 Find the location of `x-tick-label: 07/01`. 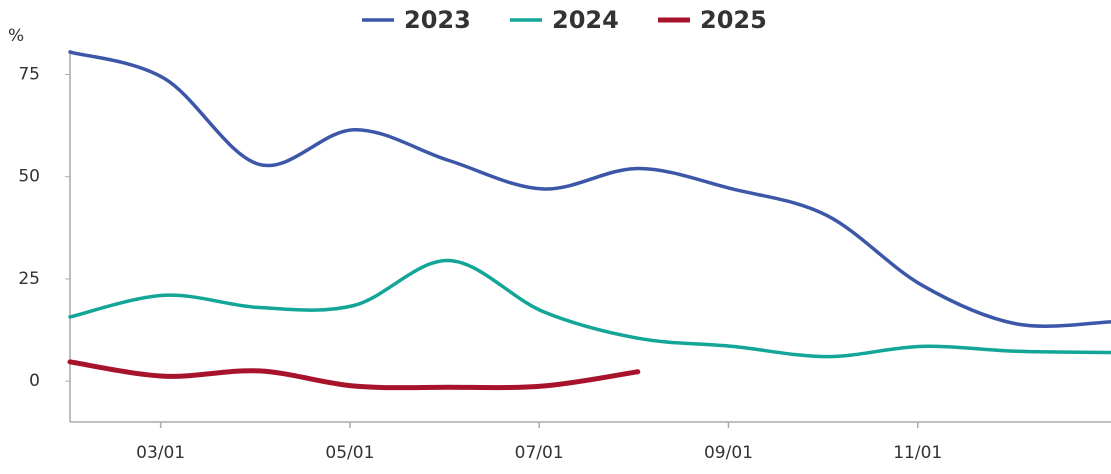

x-tick-label: 07/01 is located at coordinates (539, 453).